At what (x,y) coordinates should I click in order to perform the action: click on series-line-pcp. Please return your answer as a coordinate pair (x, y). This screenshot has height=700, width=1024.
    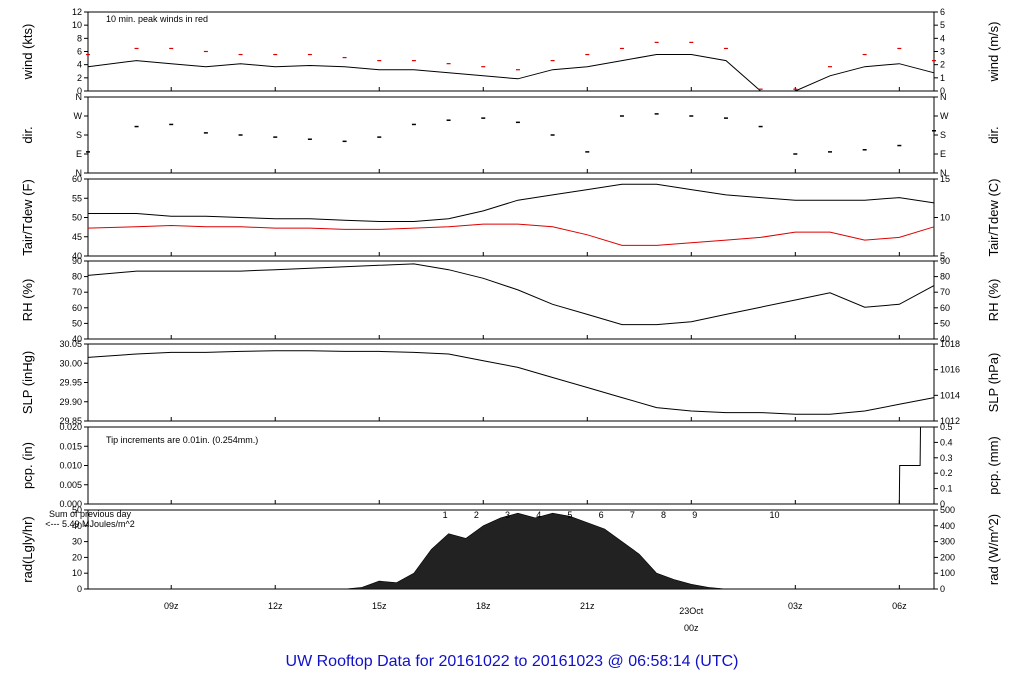
    Looking at the image, I should click on (511, 465).